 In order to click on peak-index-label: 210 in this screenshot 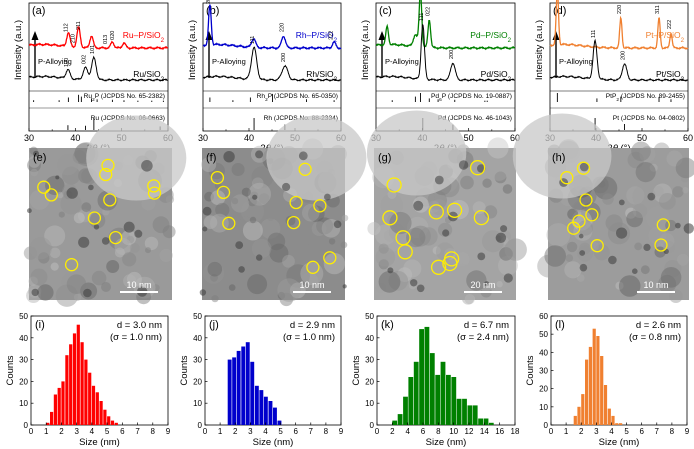, I will do `click(73, 38)`.